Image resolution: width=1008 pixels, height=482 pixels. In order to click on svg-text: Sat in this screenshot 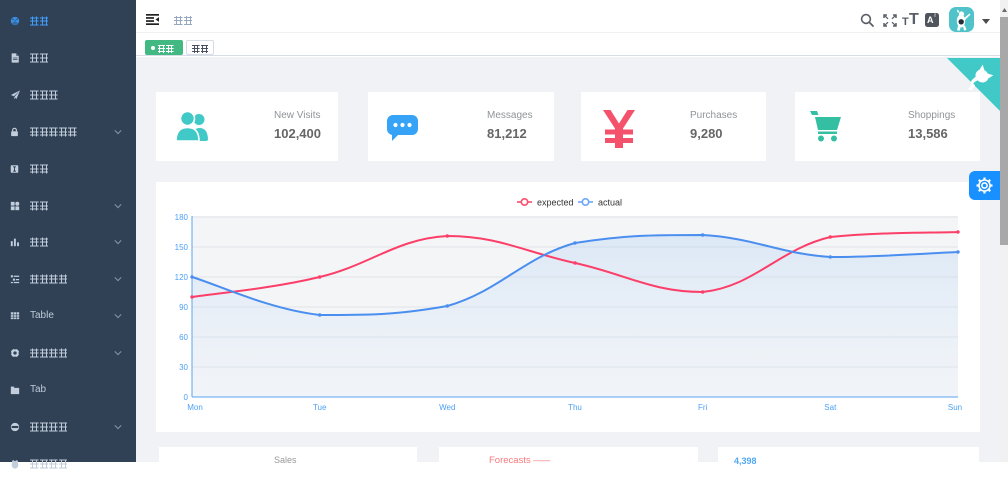, I will do `click(830, 407)`.